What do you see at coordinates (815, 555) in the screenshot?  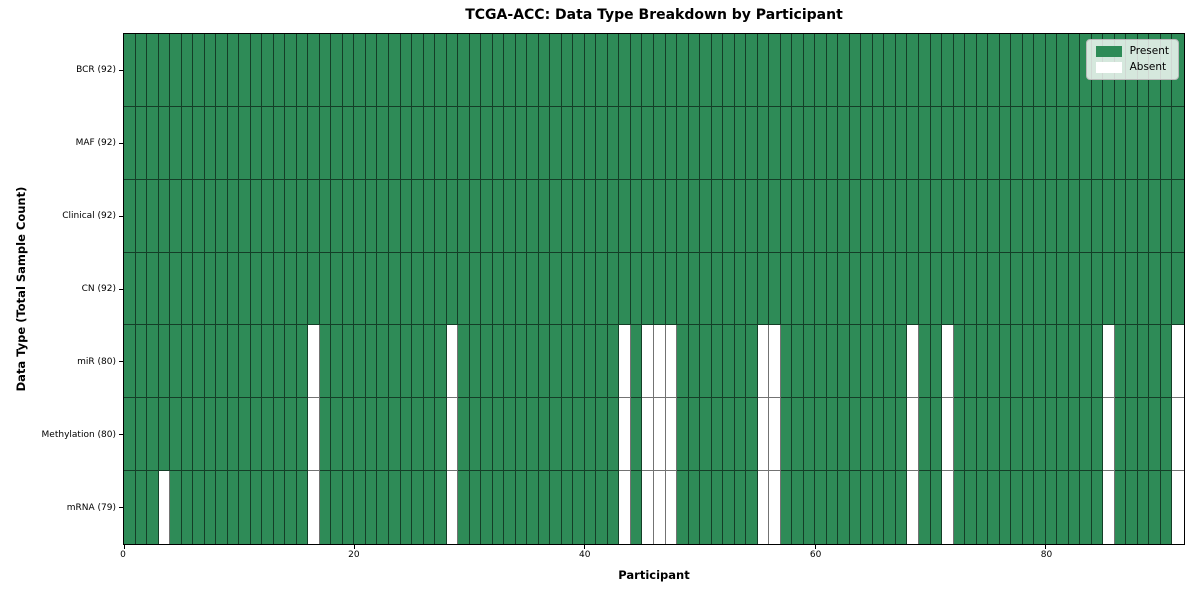 I see `x-tick-label: 60` at bounding box center [815, 555].